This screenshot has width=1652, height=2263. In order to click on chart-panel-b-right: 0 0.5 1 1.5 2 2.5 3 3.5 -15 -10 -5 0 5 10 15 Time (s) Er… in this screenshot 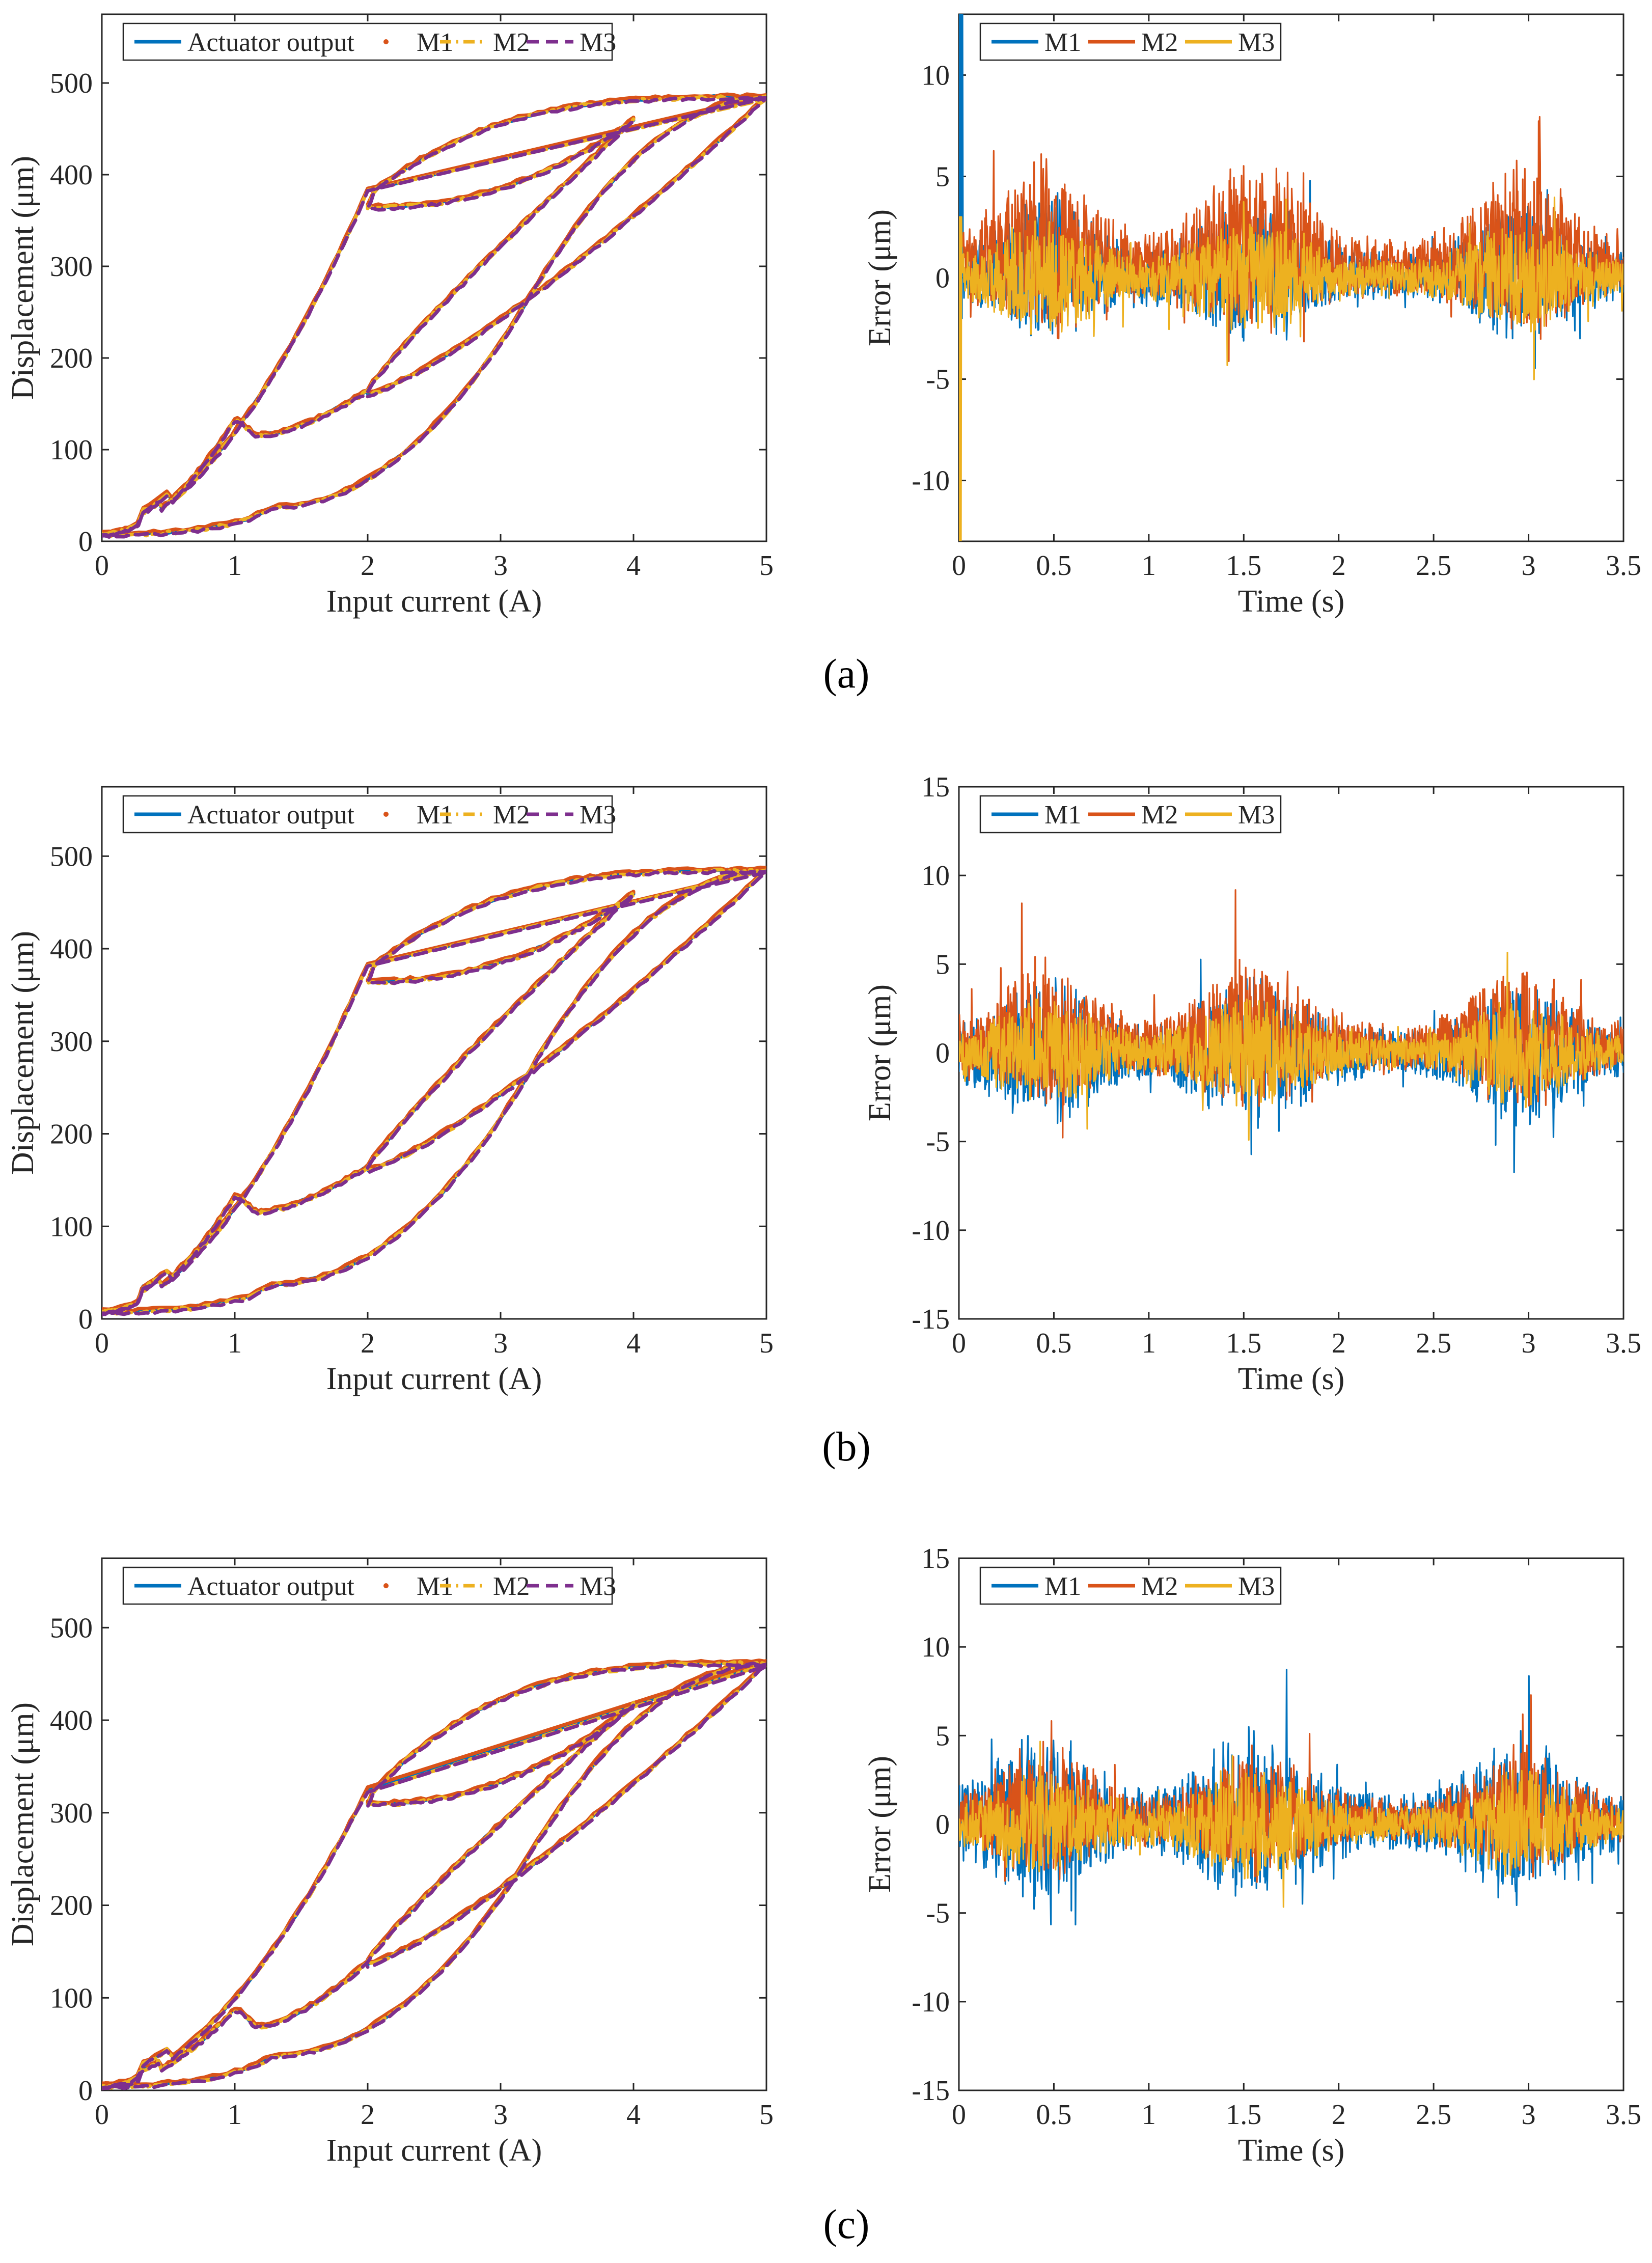, I will do `click(1252, 1083)`.